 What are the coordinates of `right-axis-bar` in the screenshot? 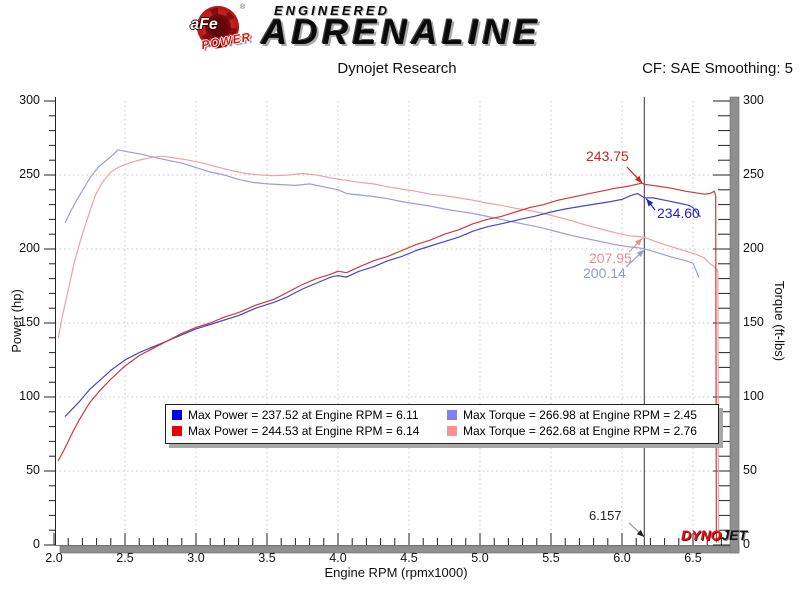 It's located at (734, 325).